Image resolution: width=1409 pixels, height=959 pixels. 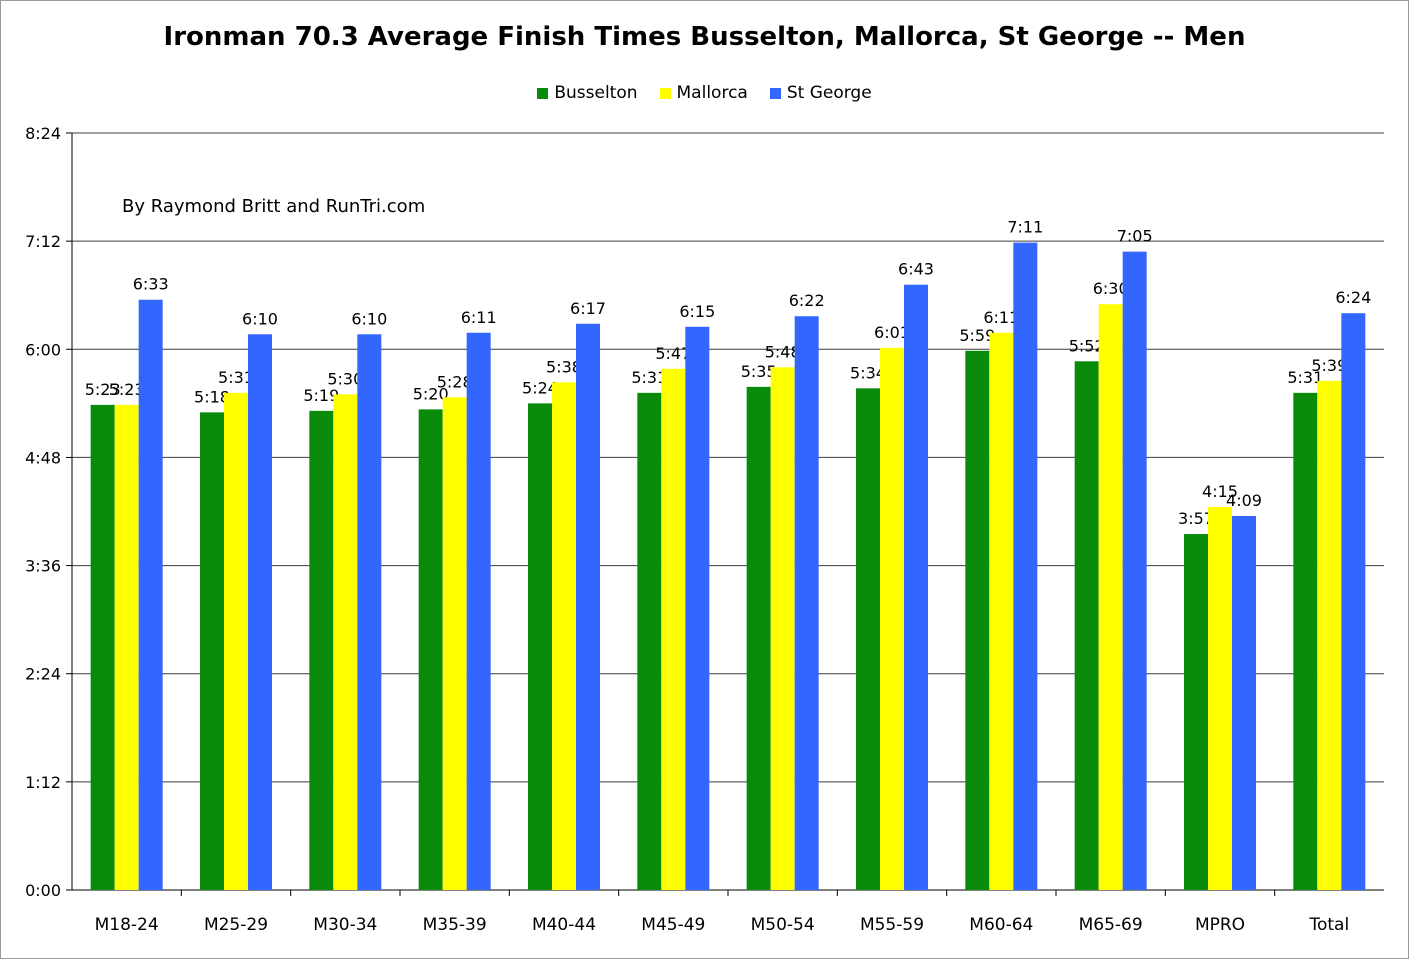 I want to click on y-tick-label: 7:12, so click(x=43, y=241).